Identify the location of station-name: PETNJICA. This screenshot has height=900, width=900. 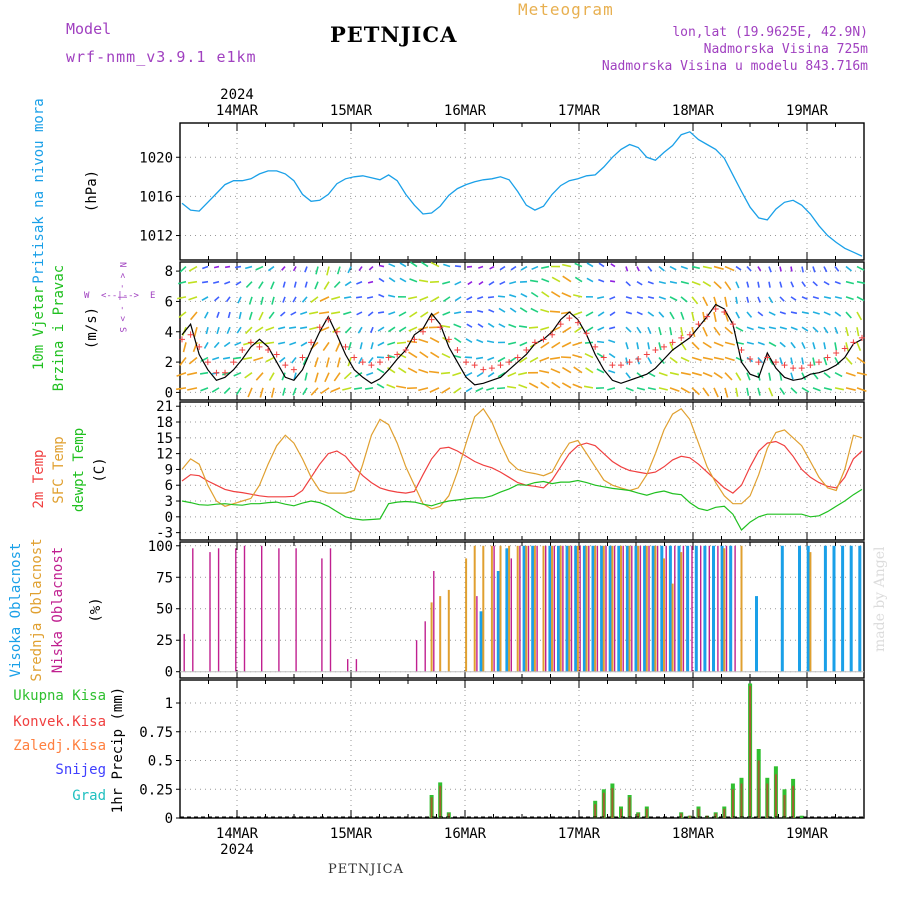
(394, 34).